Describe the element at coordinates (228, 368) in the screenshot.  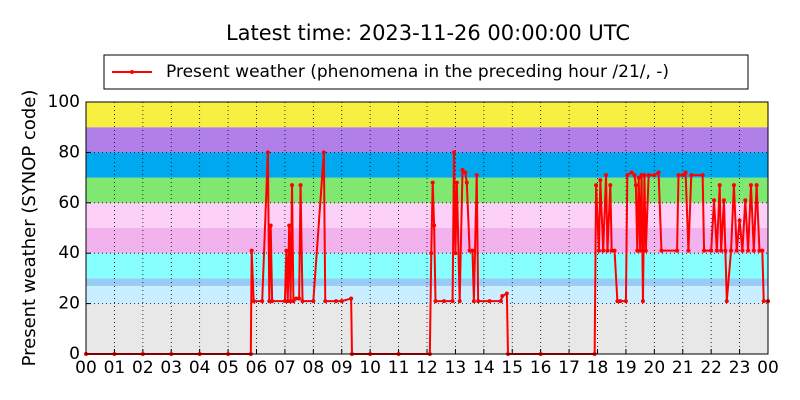
I see `x-tick-label: 05` at that location.